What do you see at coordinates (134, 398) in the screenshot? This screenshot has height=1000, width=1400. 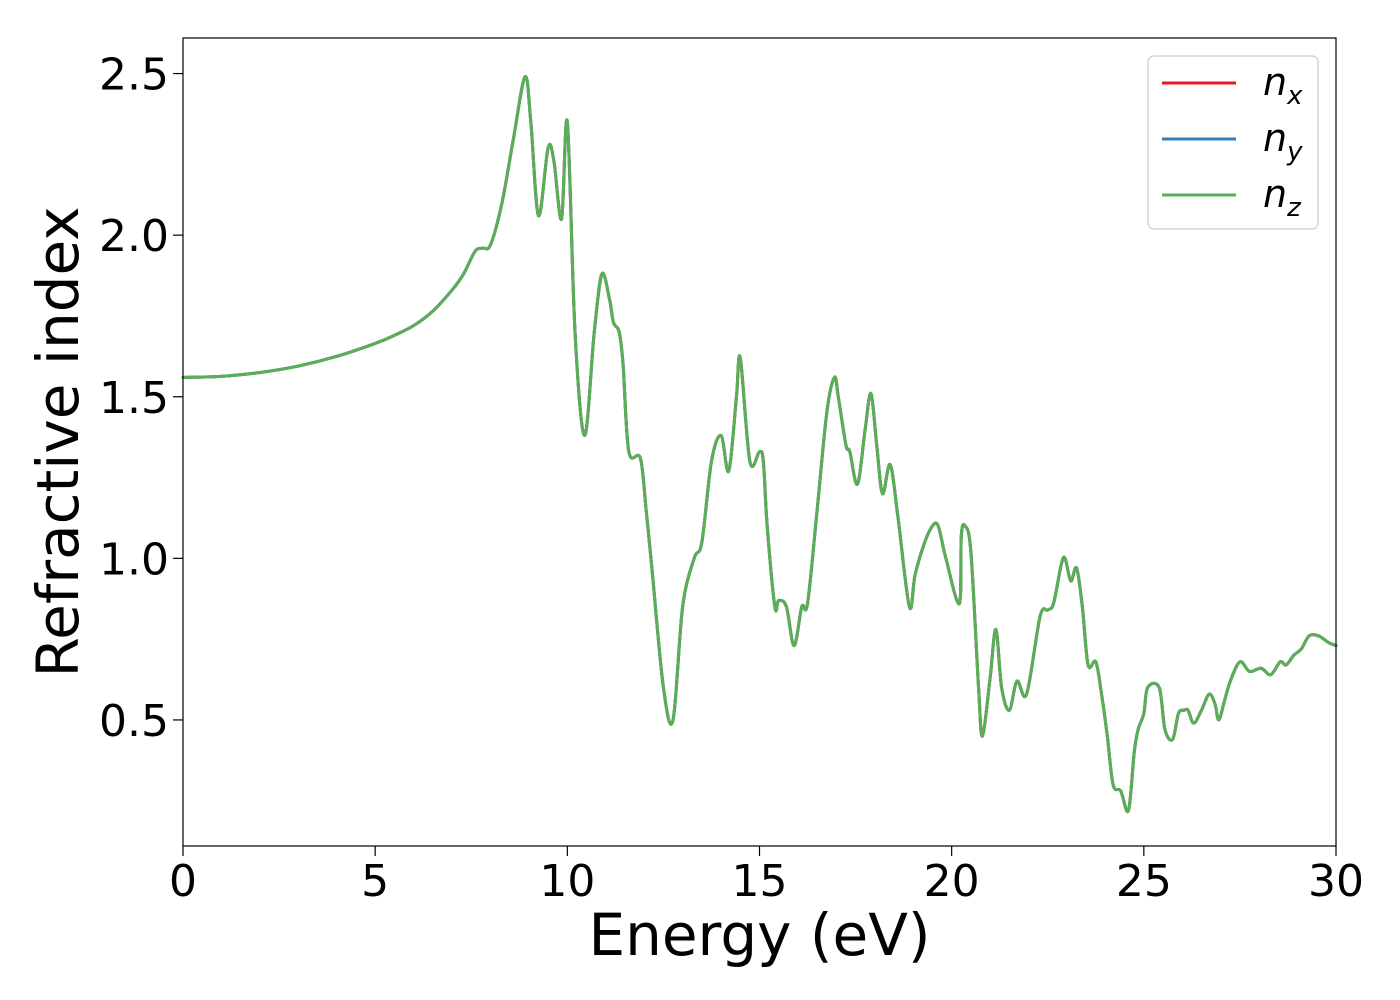 I see `y-tick-label: 1.5` at bounding box center [134, 398].